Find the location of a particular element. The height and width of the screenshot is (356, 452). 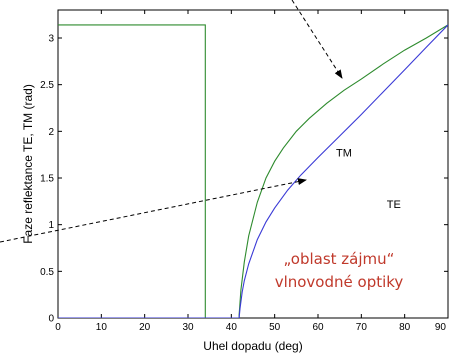

y-tick-label: 2.5 is located at coordinates (47, 85).